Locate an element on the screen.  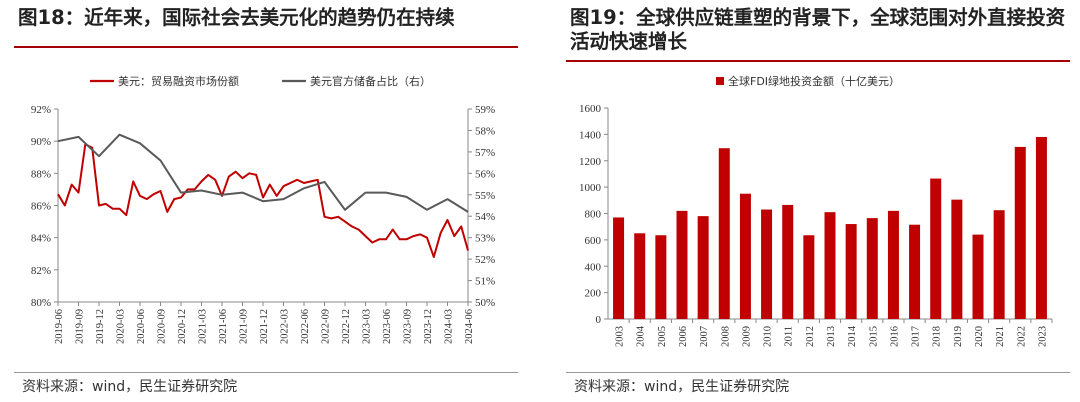
right-y-tick-label: 52% is located at coordinates (485, 260).